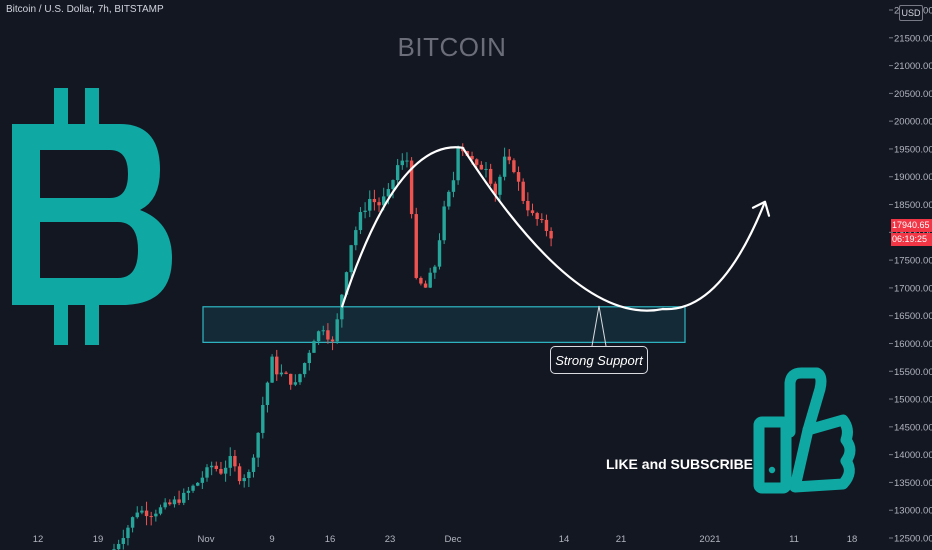 This screenshot has width=932, height=550. Describe the element at coordinates (913, 539) in the screenshot. I see `y-tick-label: 12500.00` at that location.